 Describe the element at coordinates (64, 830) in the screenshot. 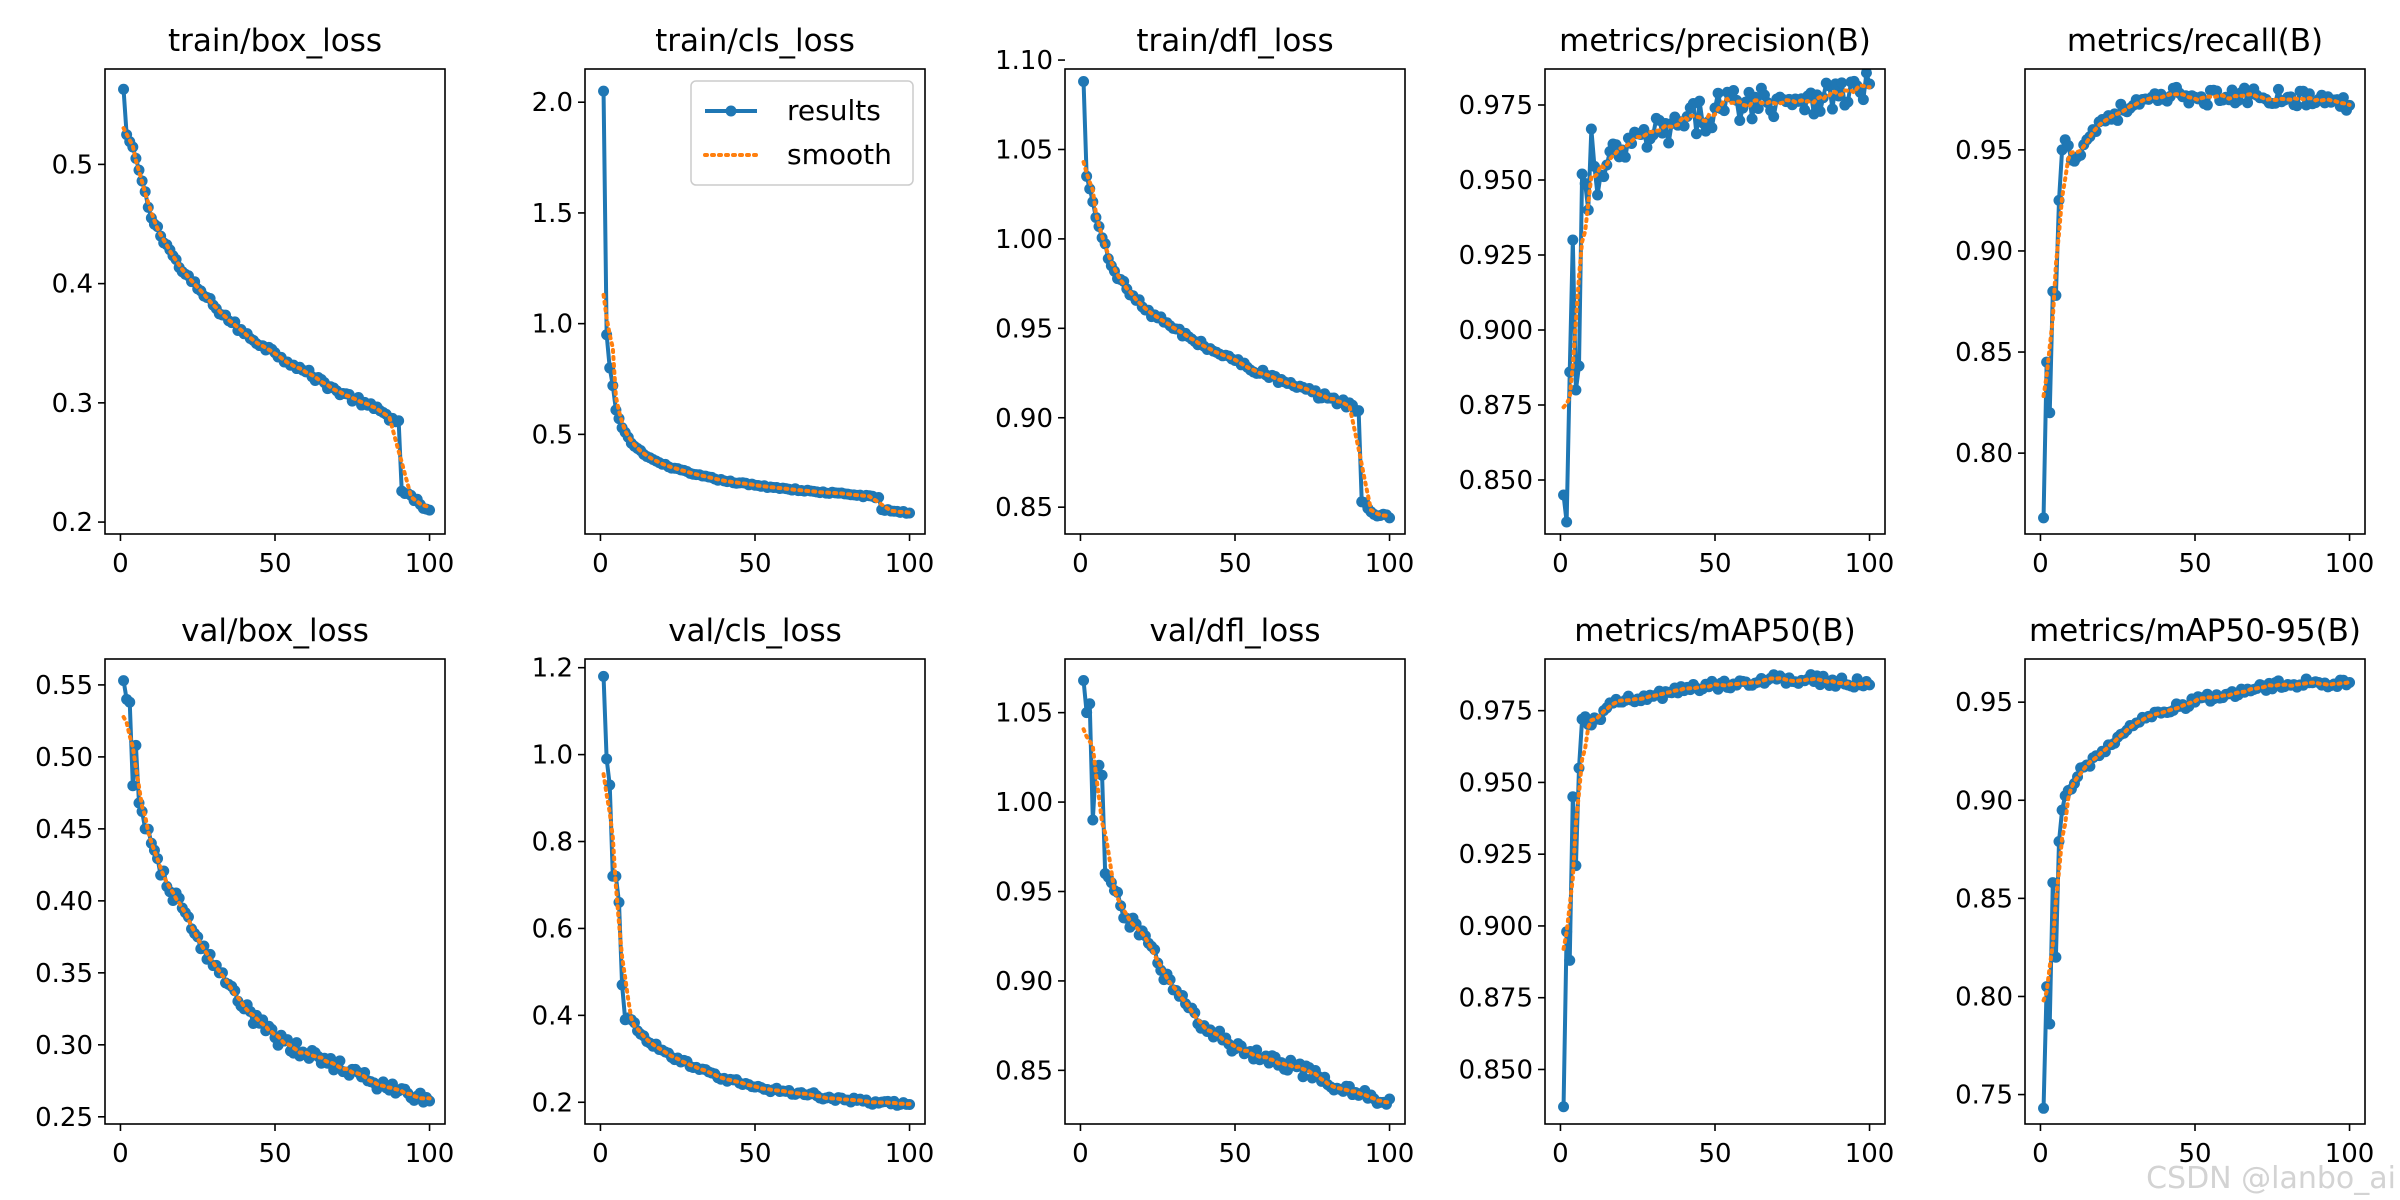

I see `y-tick-label: 0.45` at that location.